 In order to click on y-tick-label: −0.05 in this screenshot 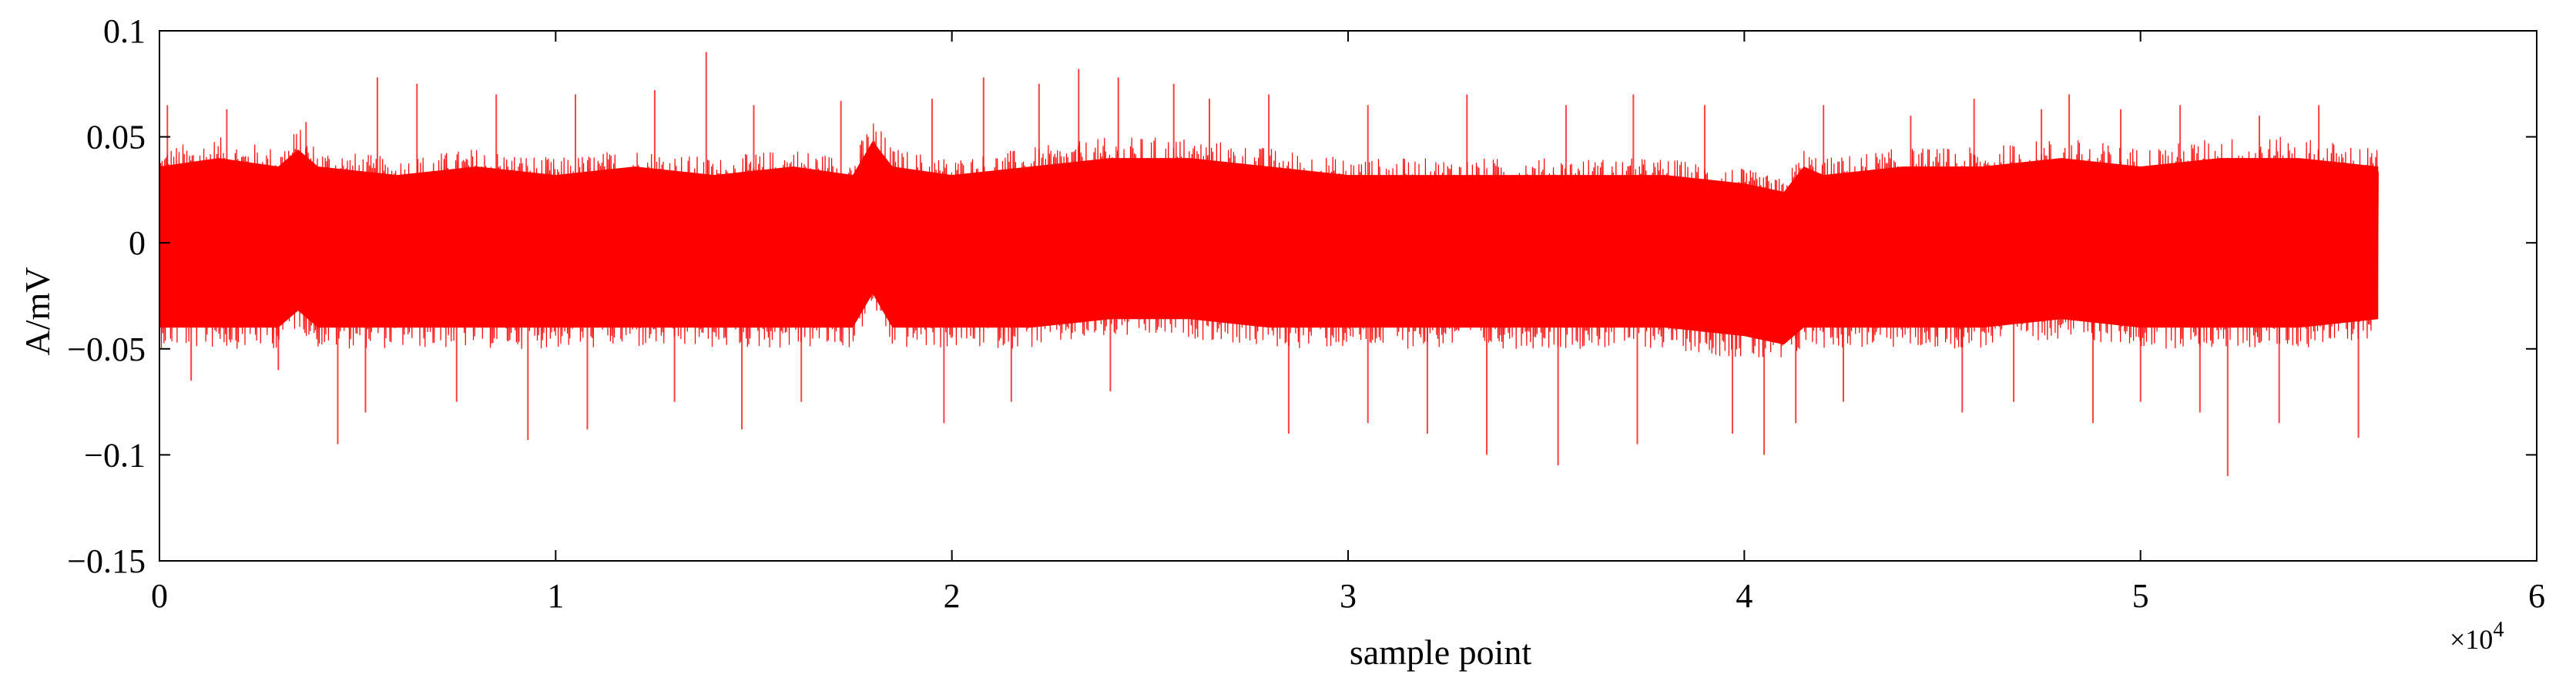, I will do `click(106, 350)`.